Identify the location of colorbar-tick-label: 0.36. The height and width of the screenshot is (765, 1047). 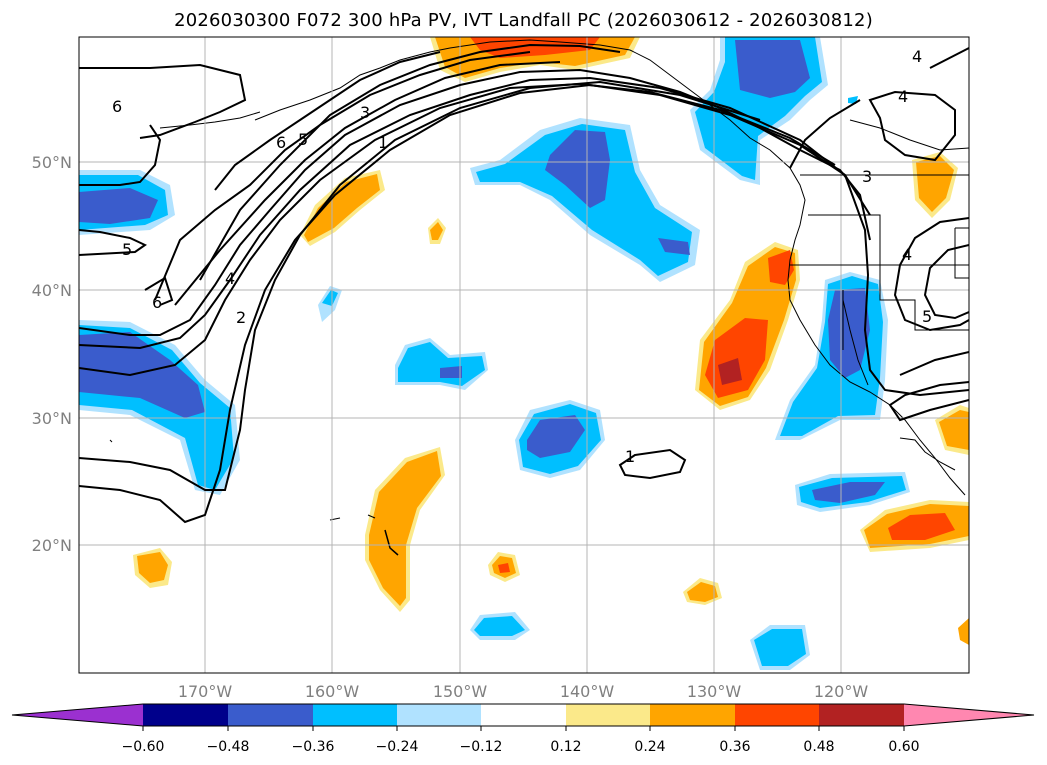
(734, 747).